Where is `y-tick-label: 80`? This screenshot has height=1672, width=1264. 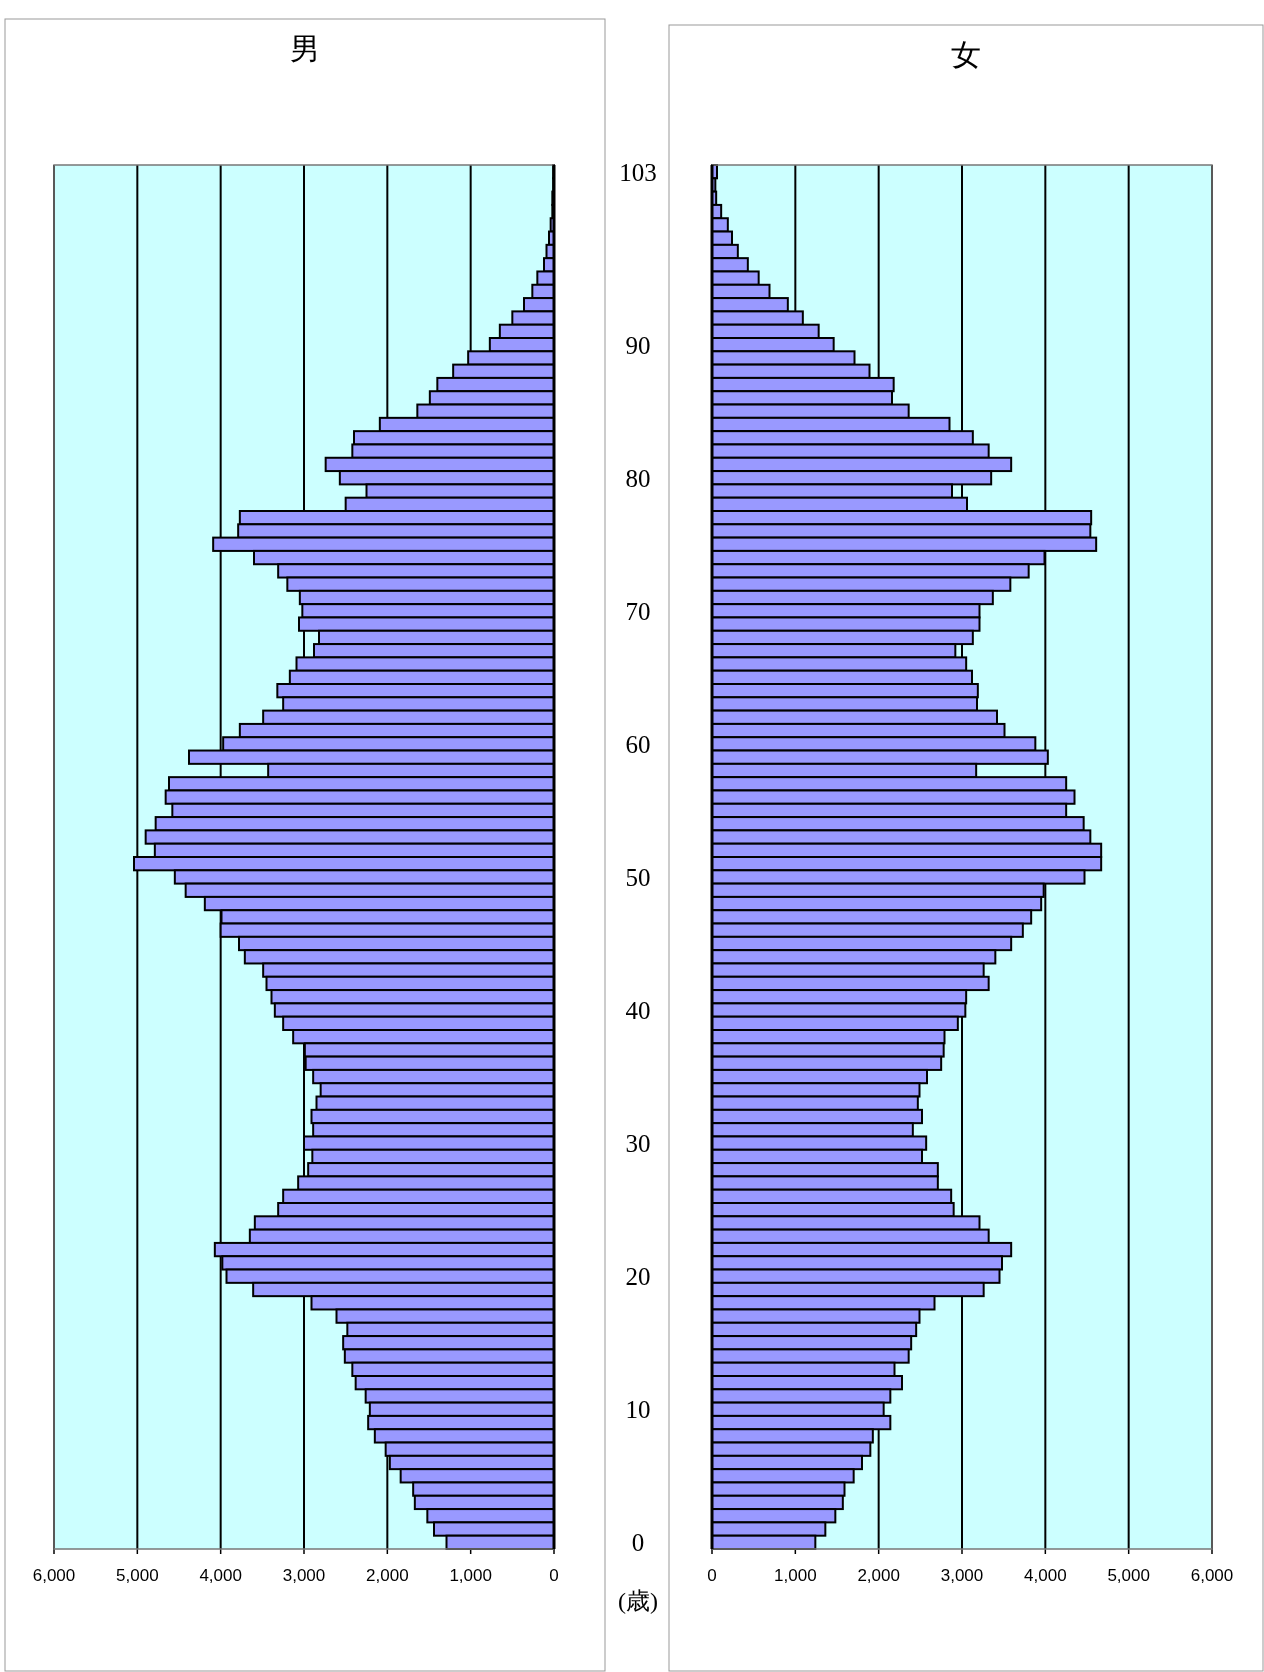
y-tick-label: 80 is located at coordinates (638, 478).